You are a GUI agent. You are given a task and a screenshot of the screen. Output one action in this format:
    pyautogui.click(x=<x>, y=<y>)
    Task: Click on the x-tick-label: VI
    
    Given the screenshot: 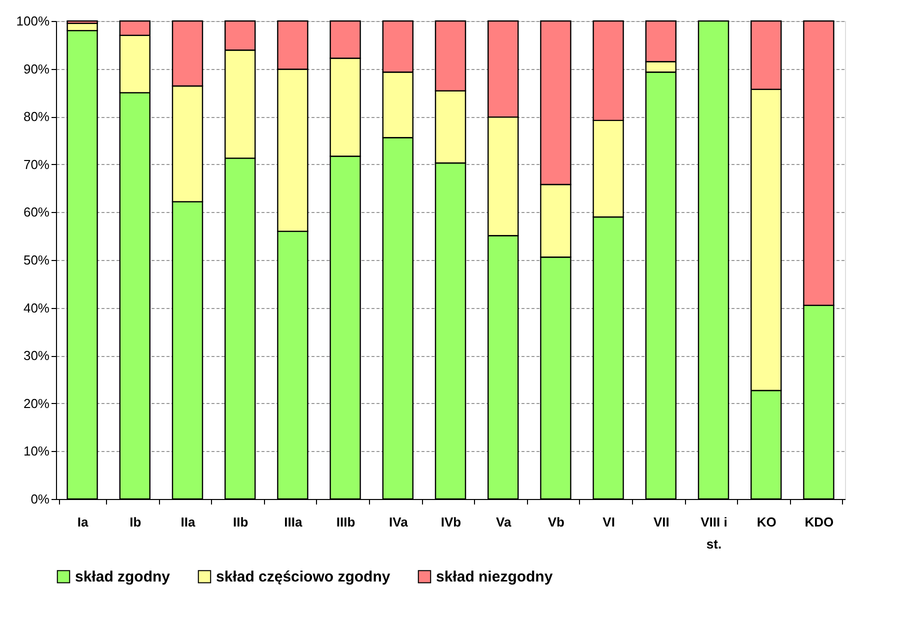 What is the action you would take?
    pyautogui.click(x=608, y=522)
    